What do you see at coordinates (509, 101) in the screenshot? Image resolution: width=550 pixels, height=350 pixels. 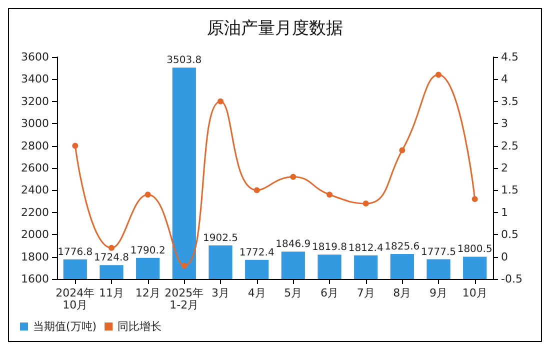 I see `y2-tick-label: 3.5` at bounding box center [509, 101].